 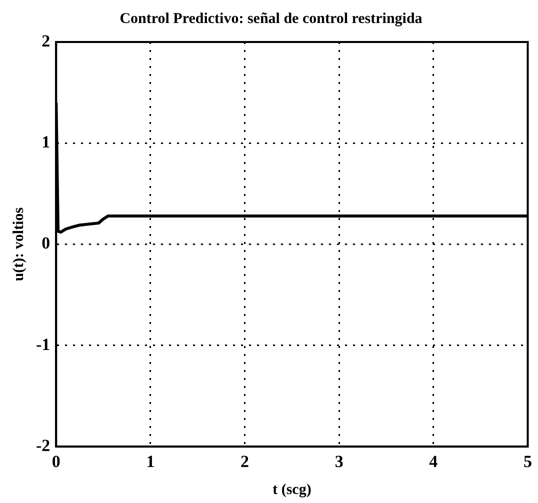 I want to click on chart-title: Control Predictivo: señal de control restringida, so click(x=271, y=18).